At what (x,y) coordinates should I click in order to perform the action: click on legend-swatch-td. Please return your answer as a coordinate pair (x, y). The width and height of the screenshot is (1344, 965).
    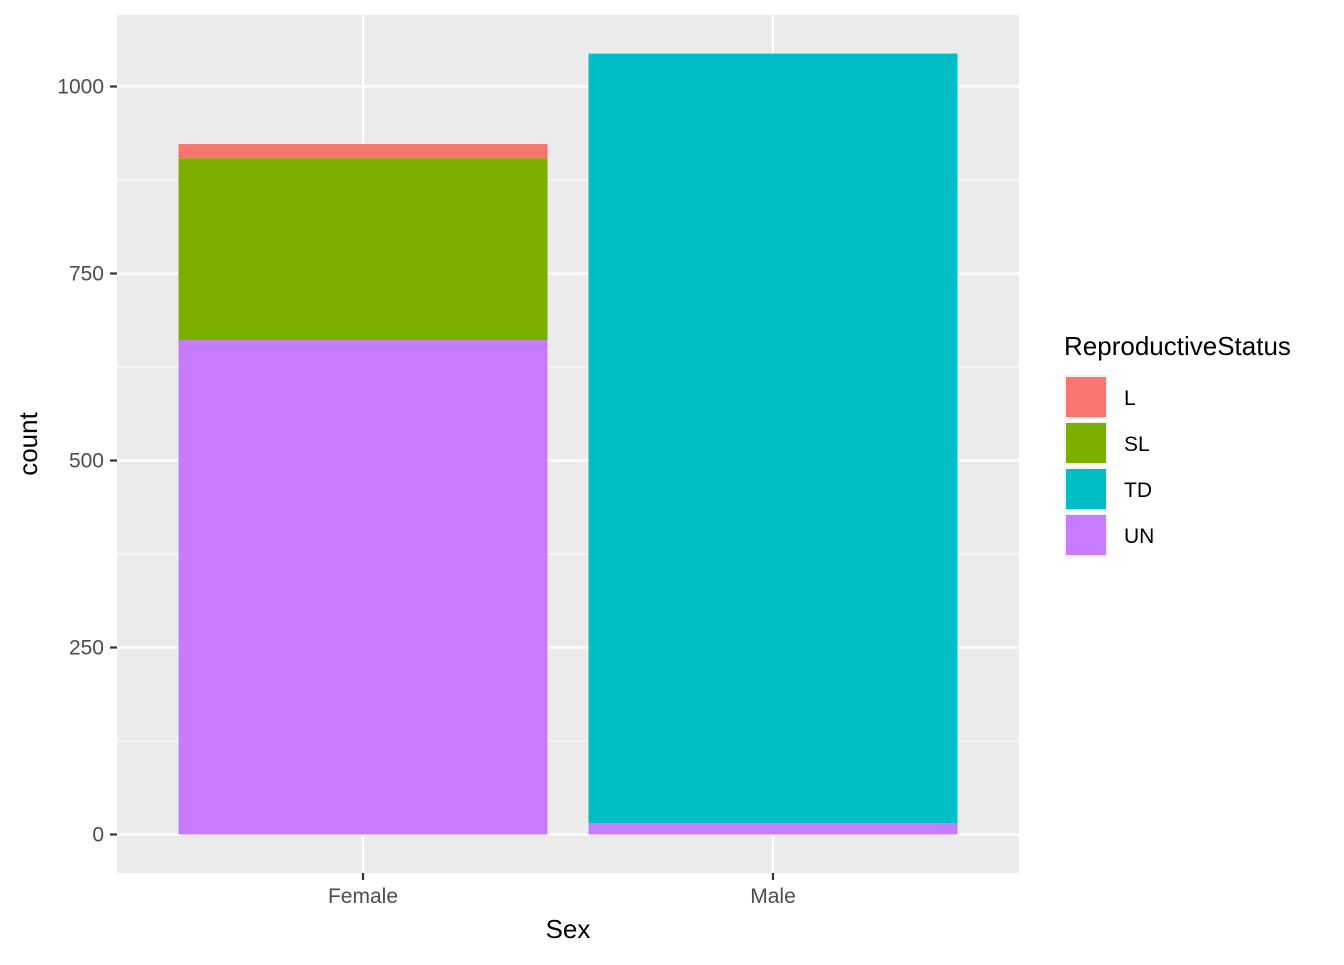
    Looking at the image, I should click on (1086, 489).